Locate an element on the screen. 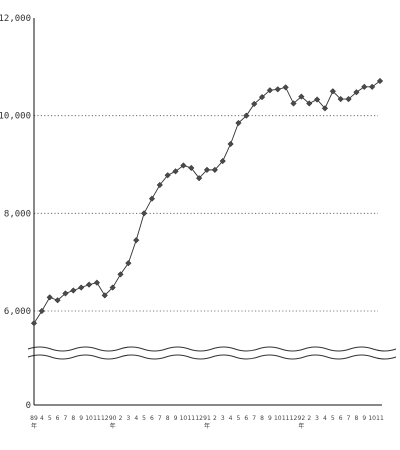  axis-break-mark is located at coordinates (211, 353).